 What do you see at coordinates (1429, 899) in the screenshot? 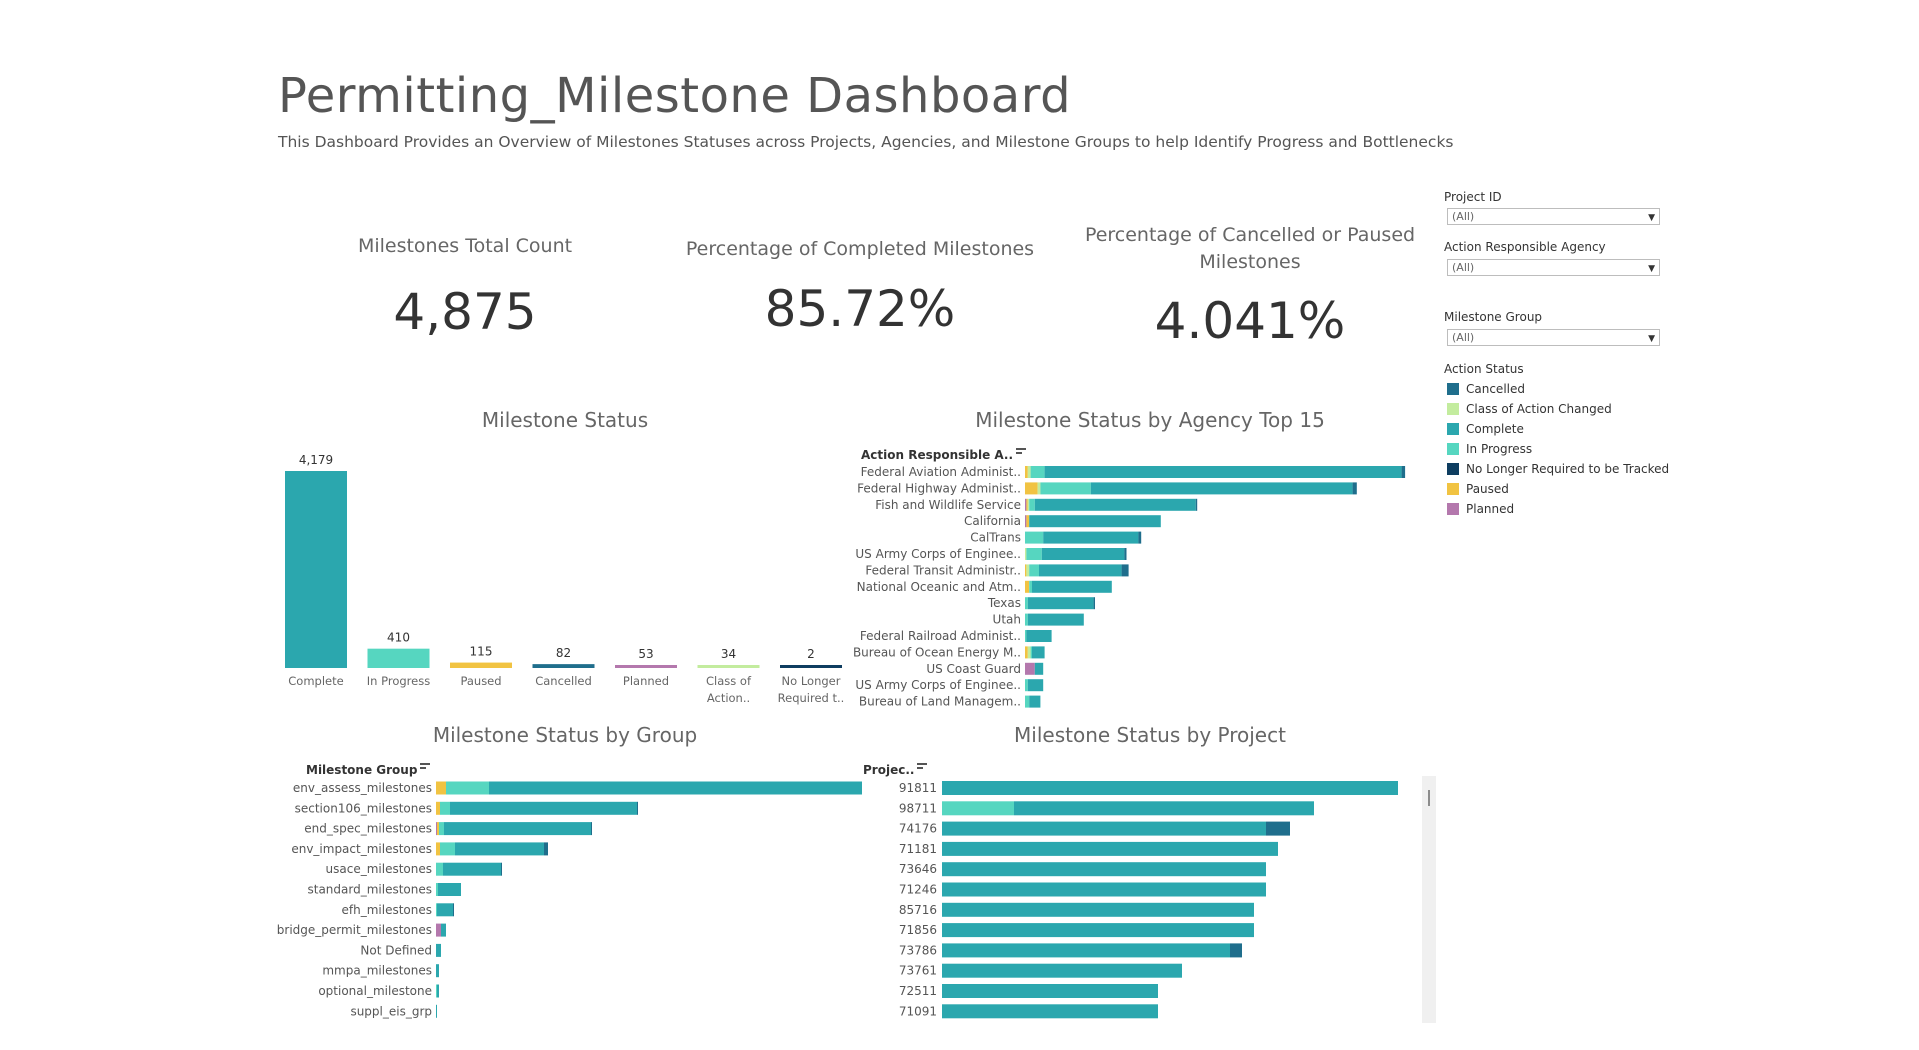
I see `project-scrollbar` at bounding box center [1429, 899].